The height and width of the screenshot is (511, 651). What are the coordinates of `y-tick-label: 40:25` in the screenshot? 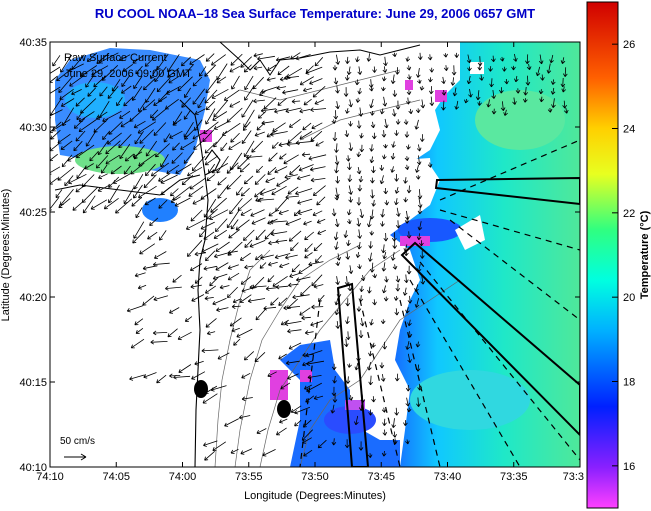 It's located at (33, 213).